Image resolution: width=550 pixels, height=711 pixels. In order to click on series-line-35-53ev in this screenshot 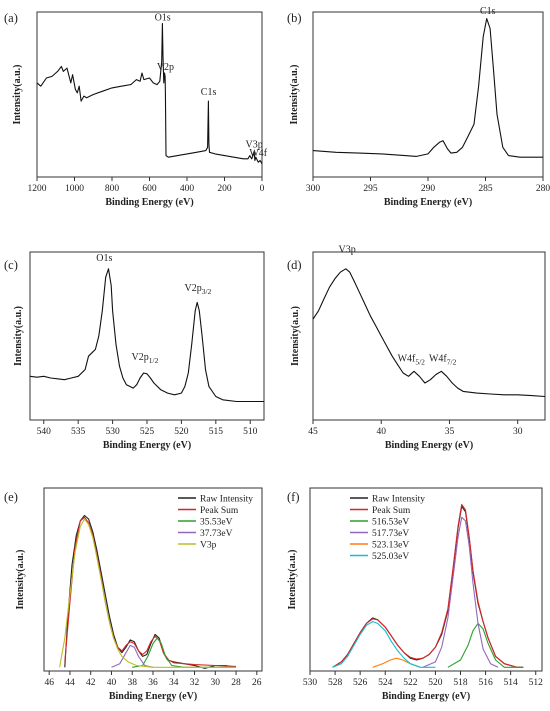, I will do `click(184, 652)`.